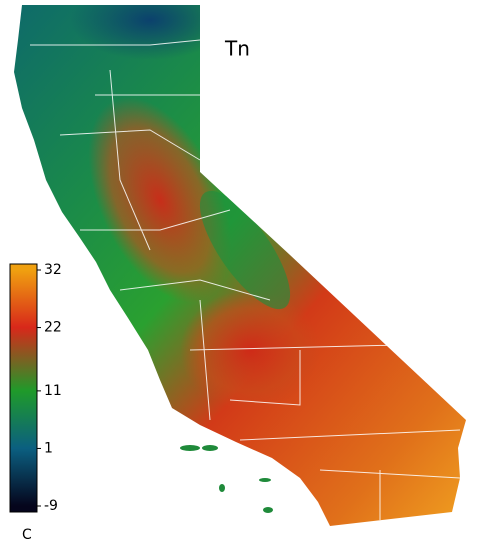  Describe the element at coordinates (53, 270) in the screenshot. I see `colorbar-tick-label: 32` at that location.